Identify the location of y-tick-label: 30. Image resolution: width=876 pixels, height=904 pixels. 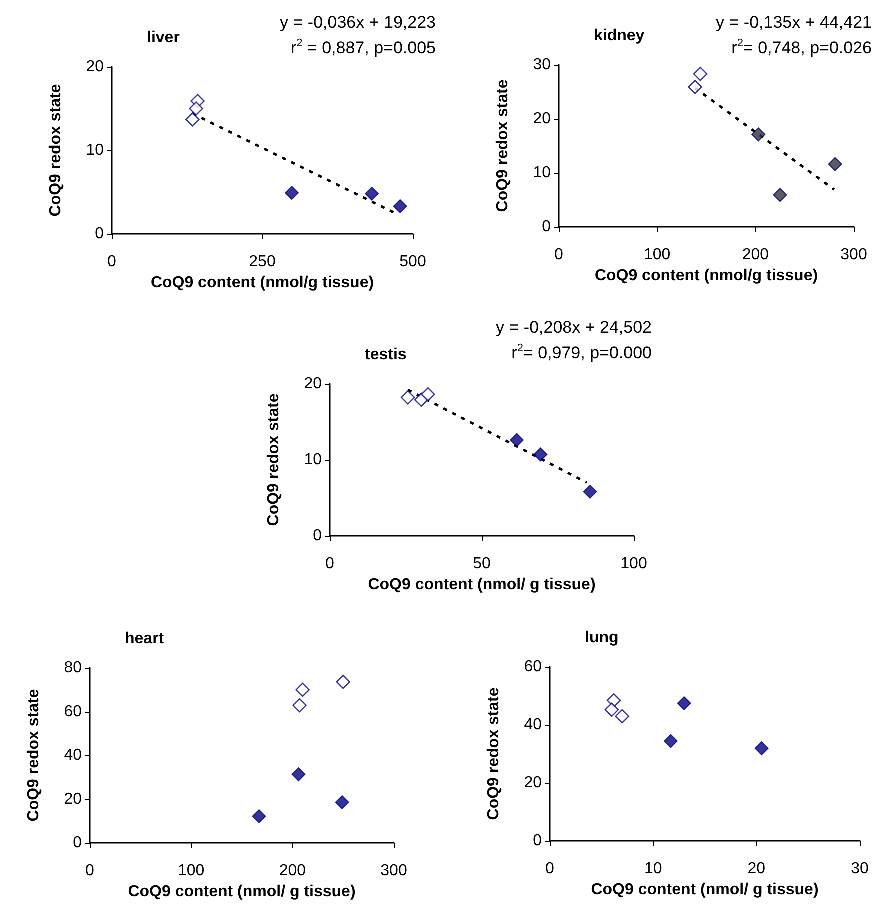
(542, 65).